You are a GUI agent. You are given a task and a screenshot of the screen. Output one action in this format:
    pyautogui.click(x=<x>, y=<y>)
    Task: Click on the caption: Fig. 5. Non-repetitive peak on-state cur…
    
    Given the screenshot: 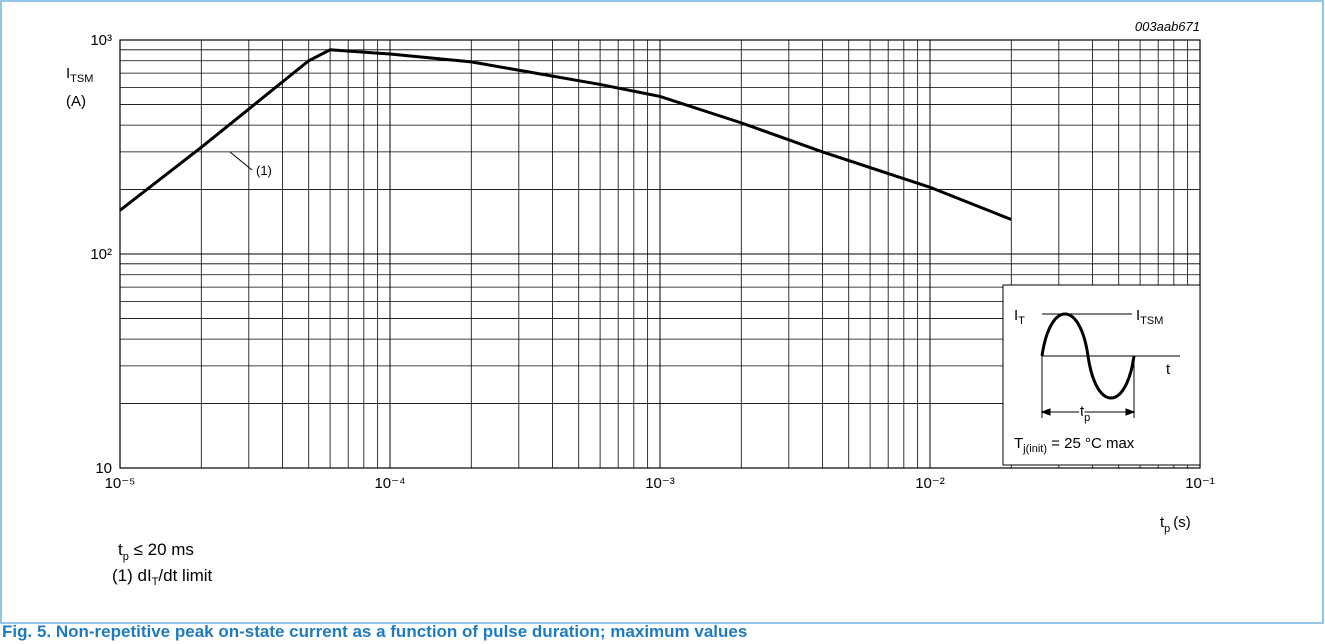 What is the action you would take?
    pyautogui.click(x=374, y=631)
    